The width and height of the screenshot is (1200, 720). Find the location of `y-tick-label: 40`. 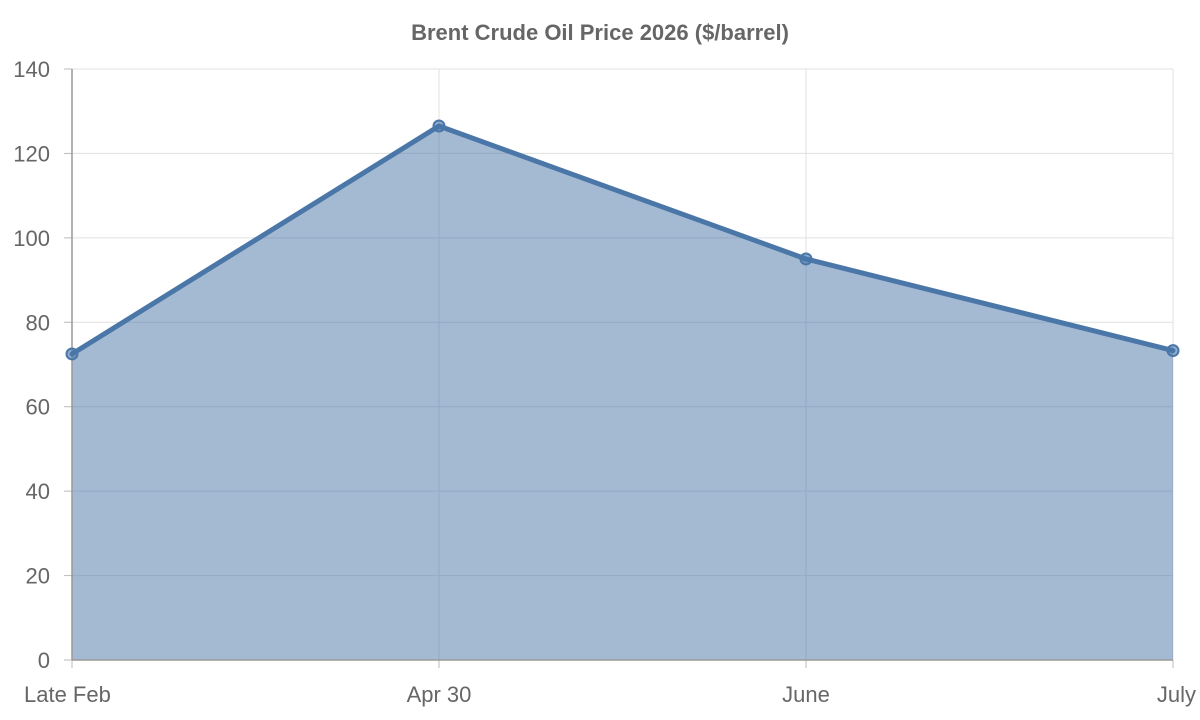

y-tick-label: 40 is located at coordinates (38, 491).